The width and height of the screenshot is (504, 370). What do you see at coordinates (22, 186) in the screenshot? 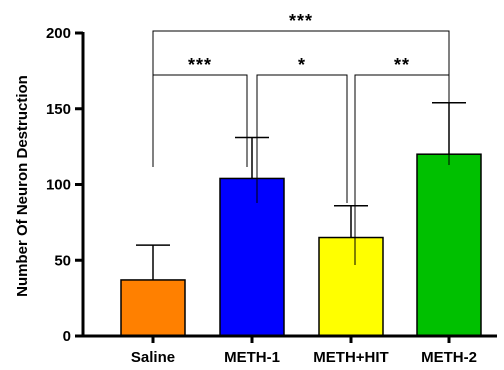
I see `y-axis-label: Number Of Neuron Destruction` at bounding box center [22, 186].